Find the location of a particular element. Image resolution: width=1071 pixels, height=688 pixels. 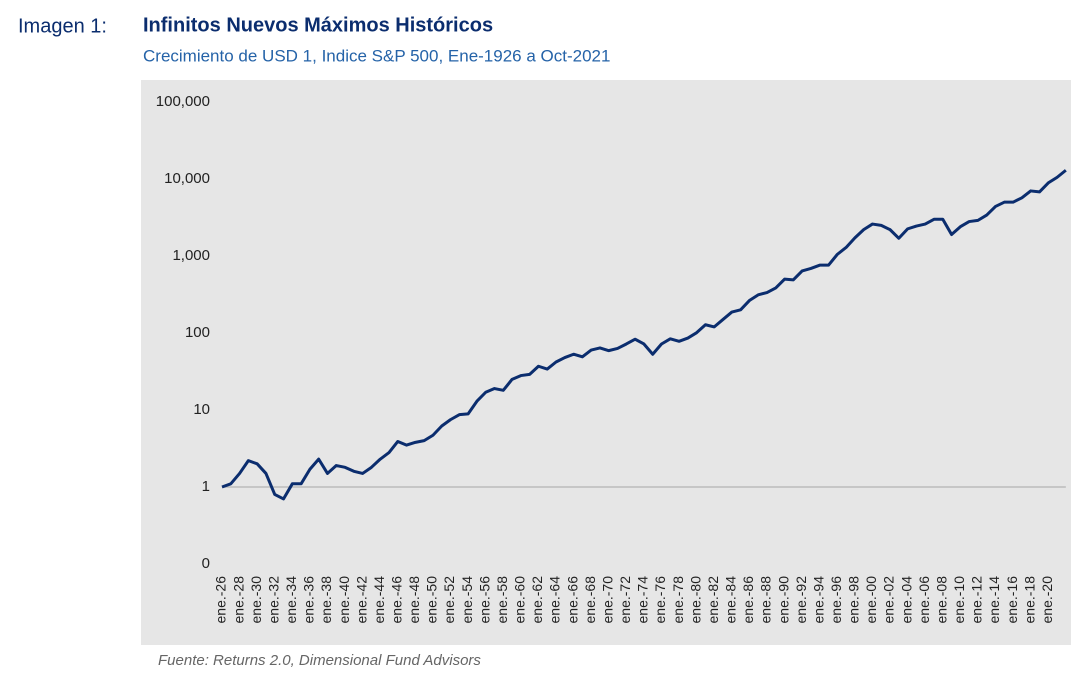

x-tick-label: ene.-20 is located at coordinates (1047, 600).